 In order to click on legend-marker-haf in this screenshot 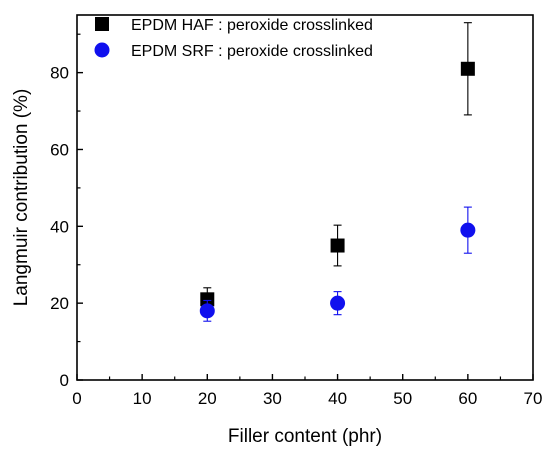, I will do `click(102, 24)`.